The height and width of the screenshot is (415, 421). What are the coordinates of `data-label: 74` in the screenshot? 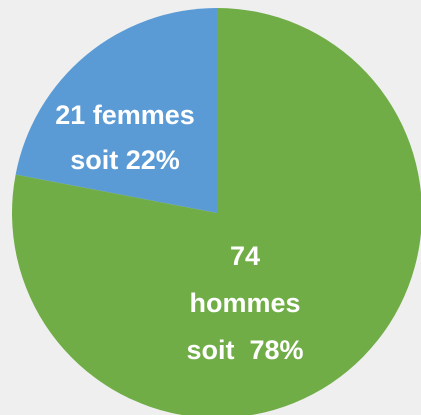 It's located at (245, 256).